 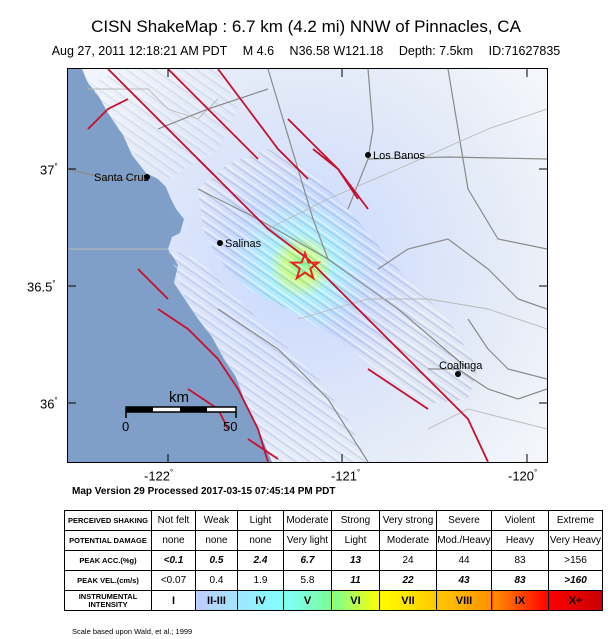 I want to click on intensity-cell: VIII, so click(x=464, y=600).